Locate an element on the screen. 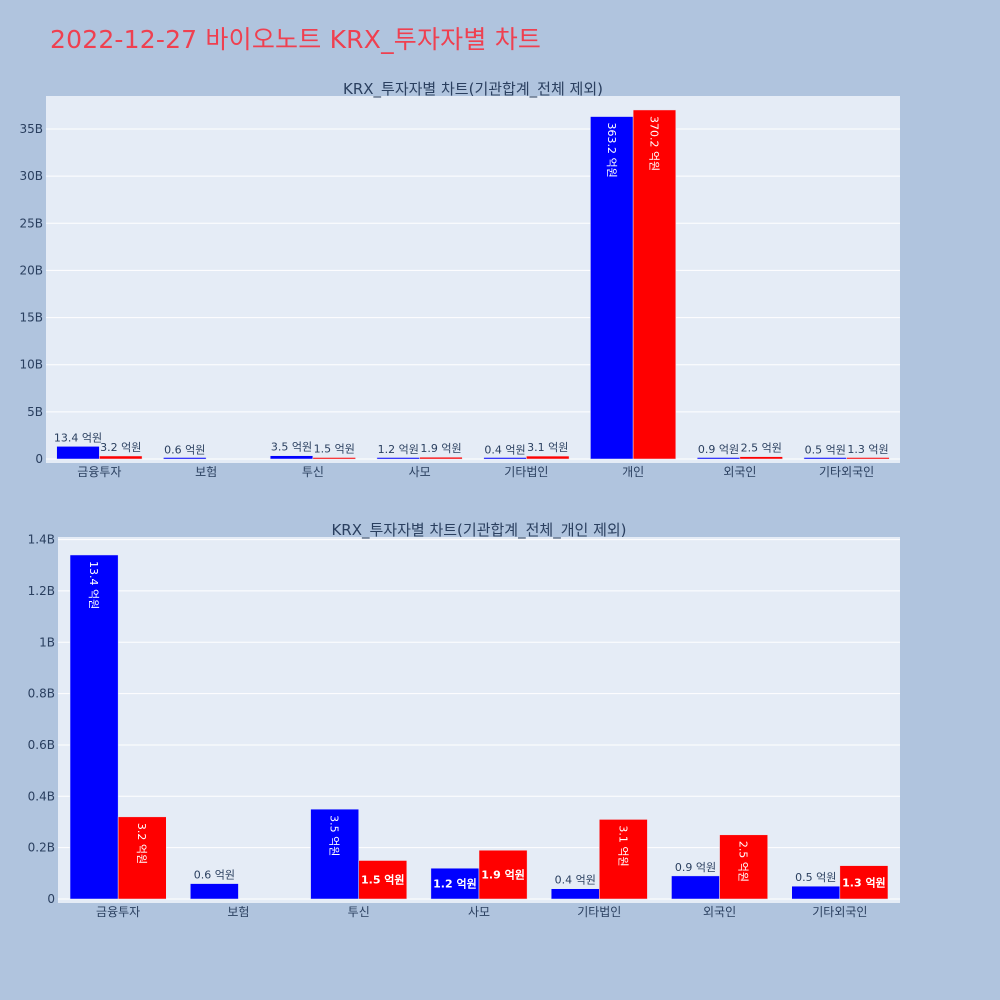 The image size is (1000, 1000). y-tick-label: 0.6B is located at coordinates (41, 745).